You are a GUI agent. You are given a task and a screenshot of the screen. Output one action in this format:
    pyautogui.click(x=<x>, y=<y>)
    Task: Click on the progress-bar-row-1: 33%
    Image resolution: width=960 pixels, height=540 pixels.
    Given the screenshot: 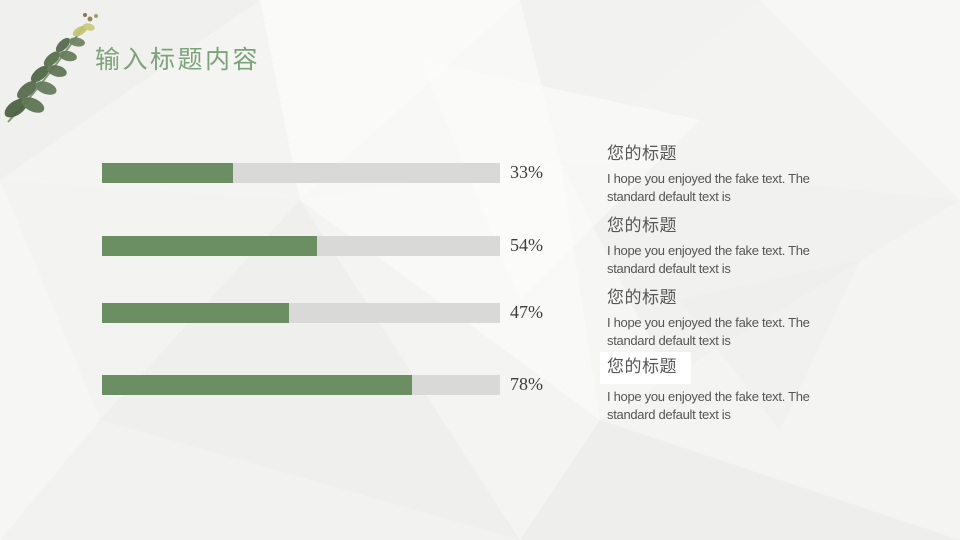 What is the action you would take?
    pyautogui.click(x=322, y=172)
    